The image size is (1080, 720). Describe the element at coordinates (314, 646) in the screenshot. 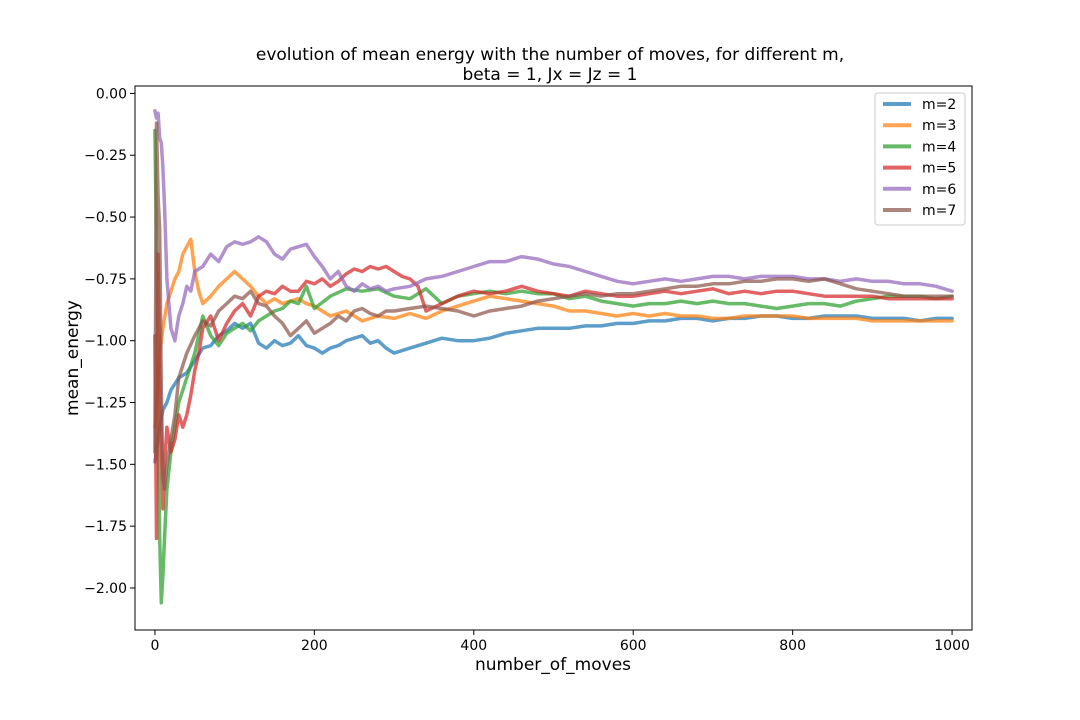

I see `x-tick-label: 200` at that location.